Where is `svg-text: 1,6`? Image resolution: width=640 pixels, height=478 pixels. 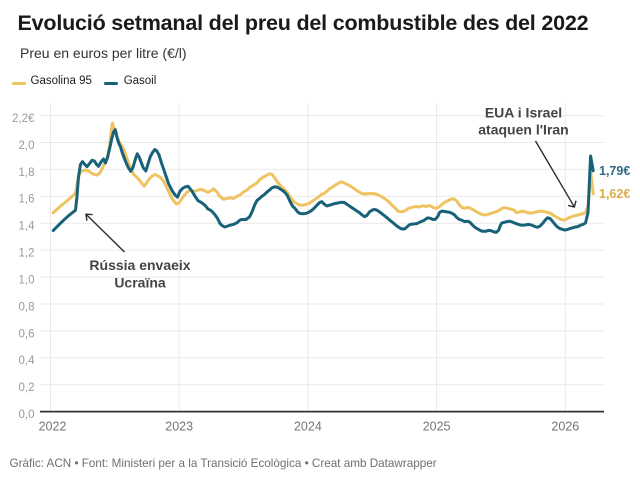
svg-text: 1,6 is located at coordinates (27, 200).